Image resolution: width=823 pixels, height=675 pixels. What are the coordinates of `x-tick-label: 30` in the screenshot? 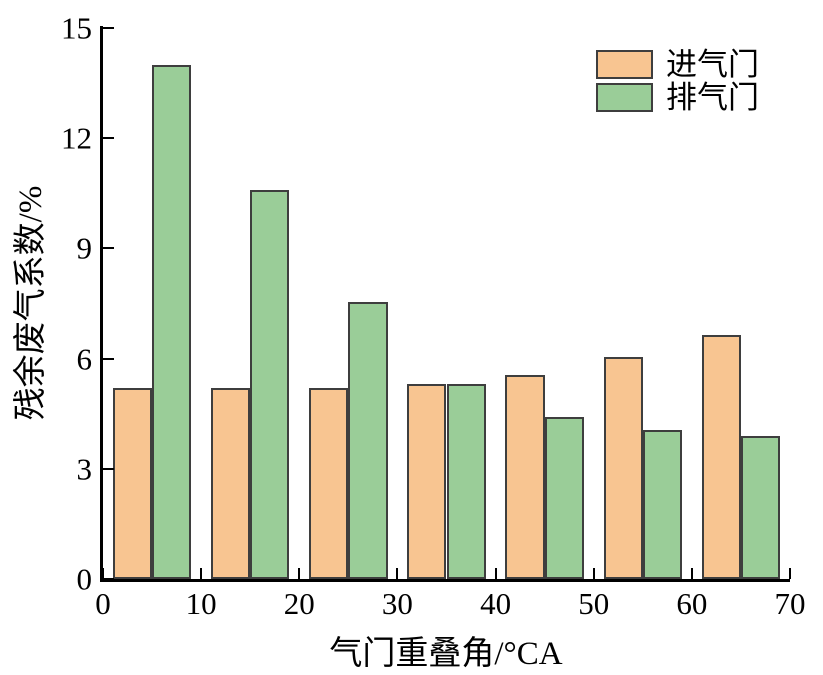 It's located at (397, 603).